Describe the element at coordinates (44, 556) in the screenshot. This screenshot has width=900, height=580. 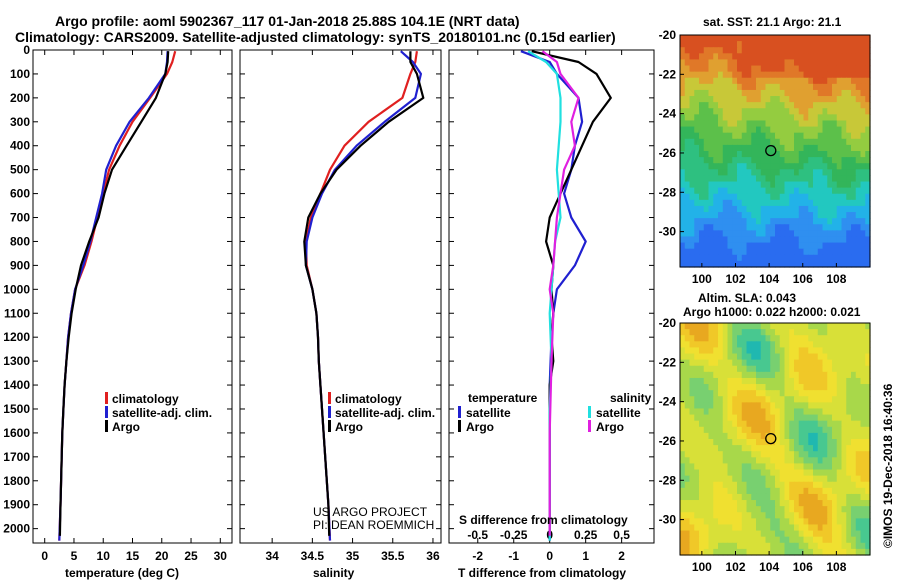
I see `x-tick-label: 0` at that location.